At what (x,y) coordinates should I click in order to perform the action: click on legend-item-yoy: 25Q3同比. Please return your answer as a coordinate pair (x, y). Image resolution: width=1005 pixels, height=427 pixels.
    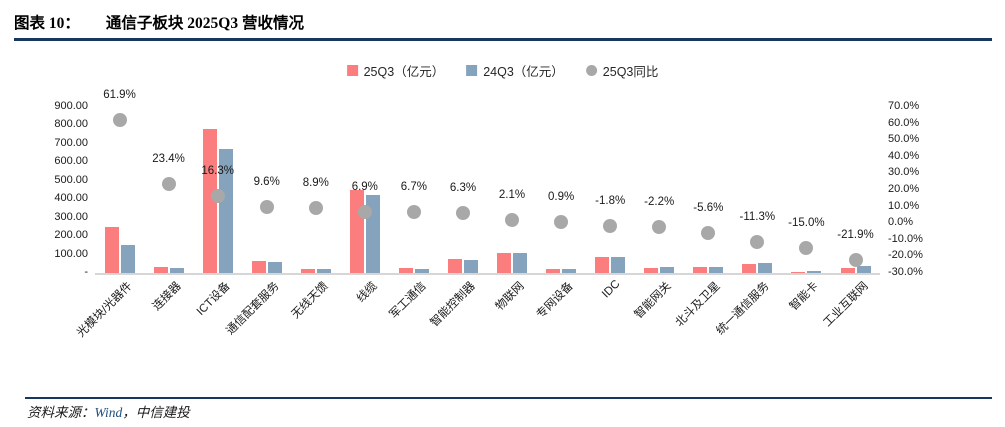
    Looking at the image, I should click on (622, 70).